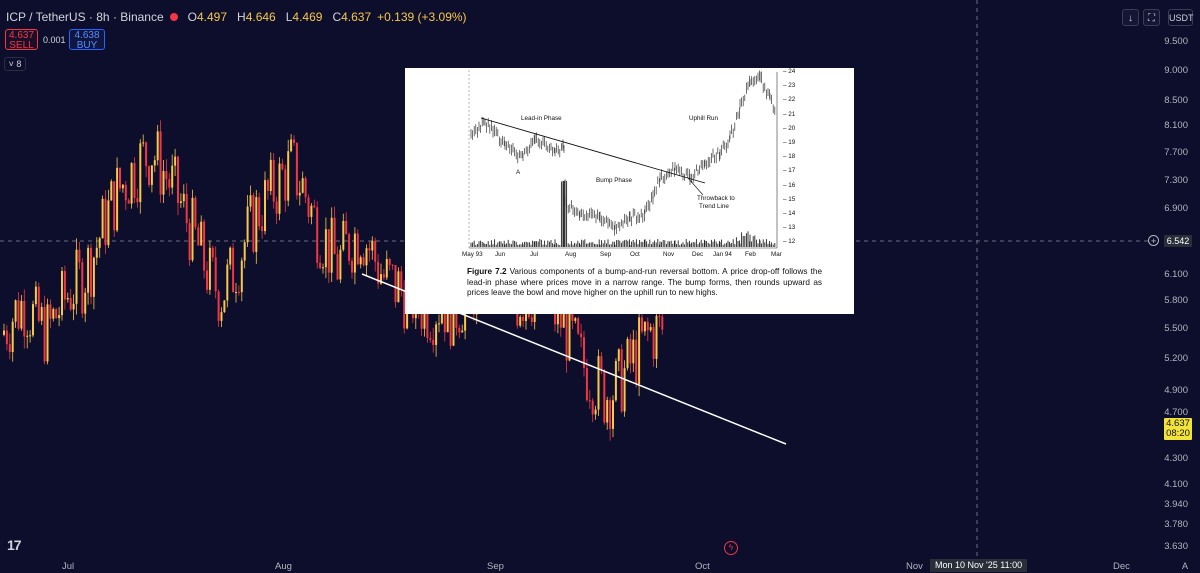 Image resolution: width=1200 pixels, height=573 pixels. Describe the element at coordinates (1121, 566) in the screenshot. I see `time-axis-label: Dec` at that location.